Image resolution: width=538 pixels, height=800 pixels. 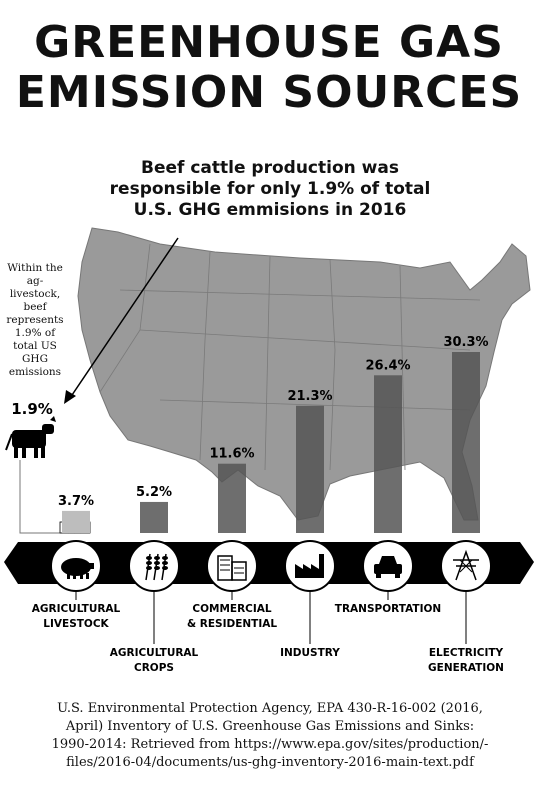 What do you see at coordinates (35, 307) in the screenshot?
I see `side-note-line: beef` at bounding box center [35, 307].